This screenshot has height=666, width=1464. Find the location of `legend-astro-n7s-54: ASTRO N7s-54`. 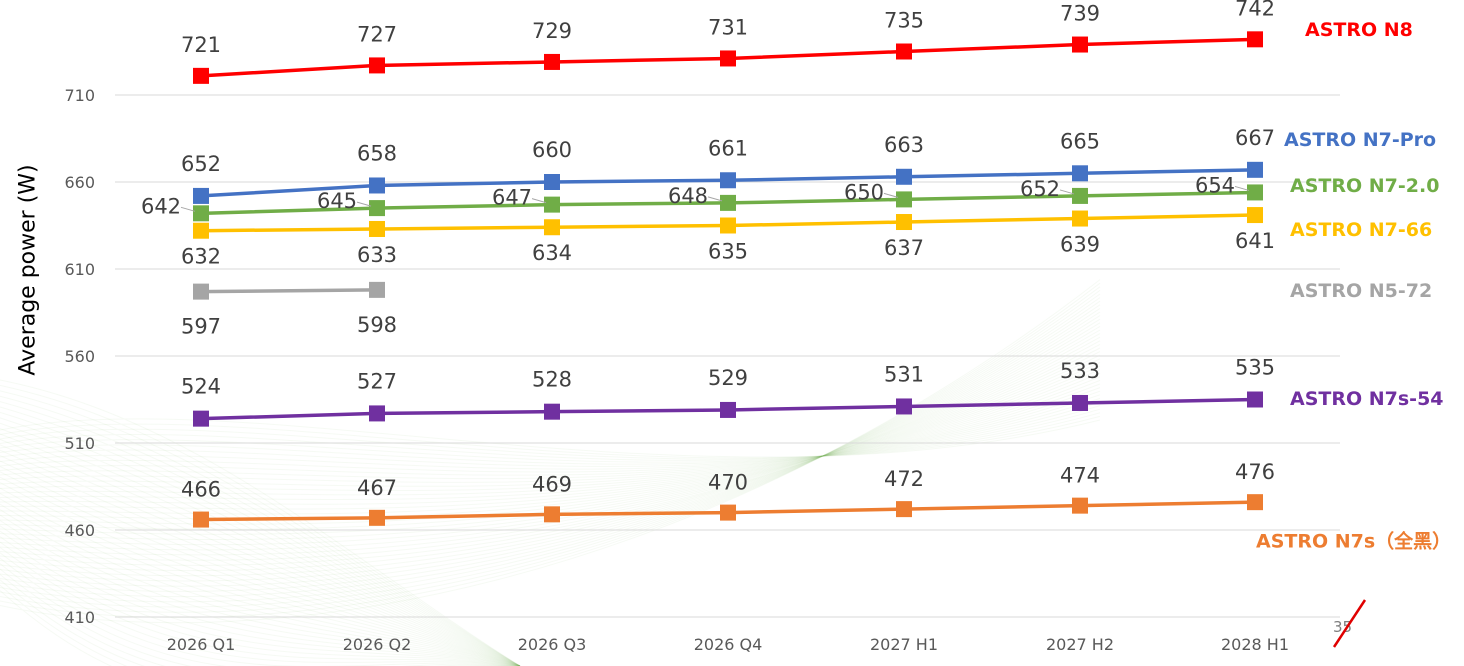

legend-astro-n7s-54: ASTRO N7s-54 is located at coordinates (1367, 399).